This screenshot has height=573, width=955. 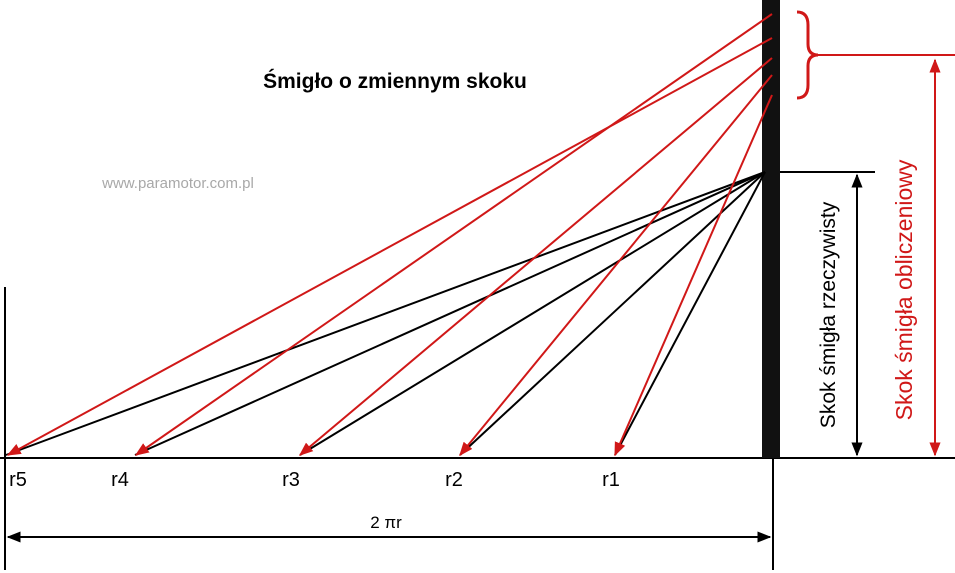 I want to click on radius-label: r3, so click(x=291, y=480).